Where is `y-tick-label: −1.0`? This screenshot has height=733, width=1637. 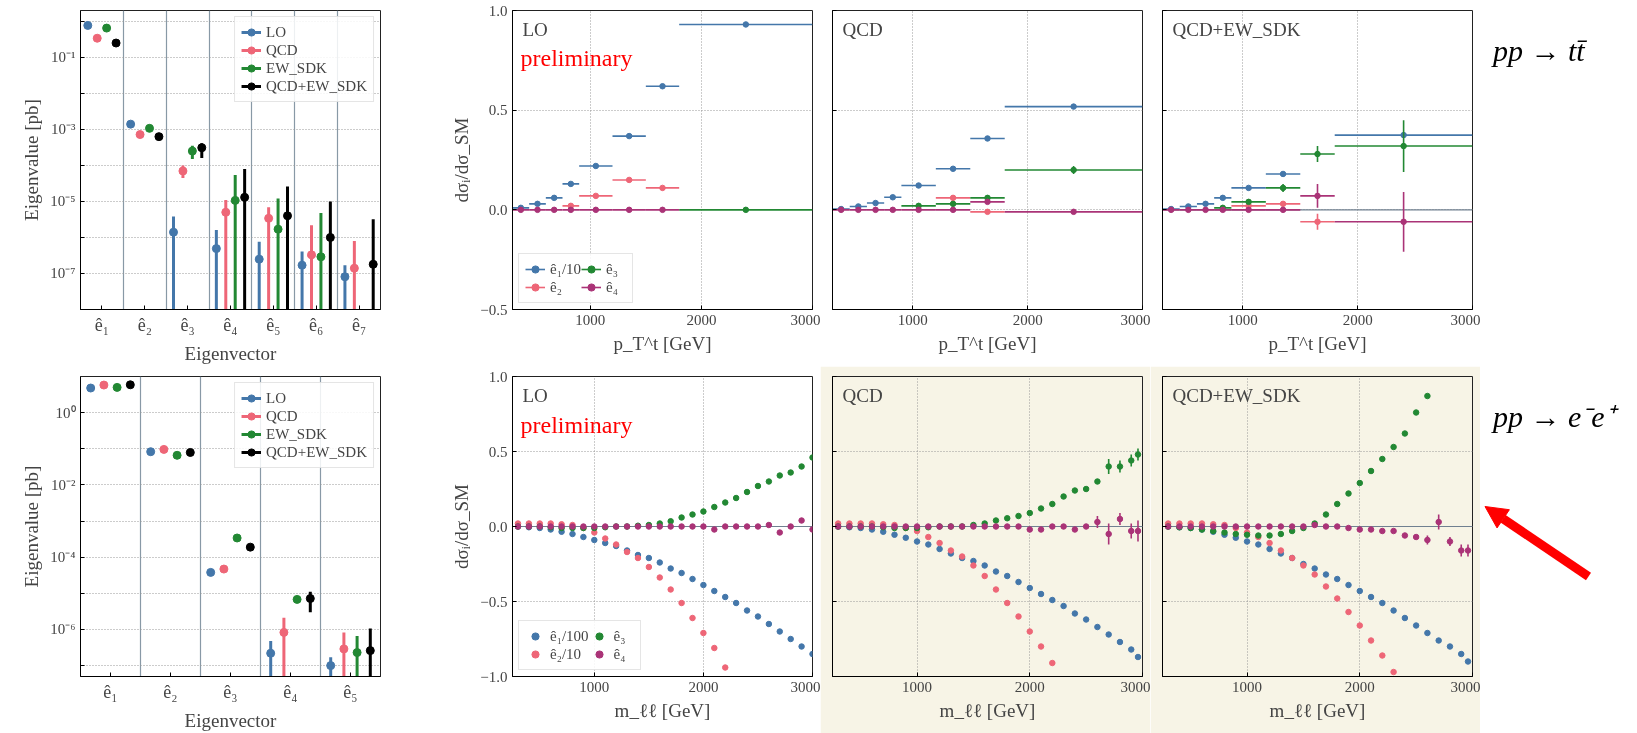
y-tick-label: −1.0 is located at coordinates (494, 676).